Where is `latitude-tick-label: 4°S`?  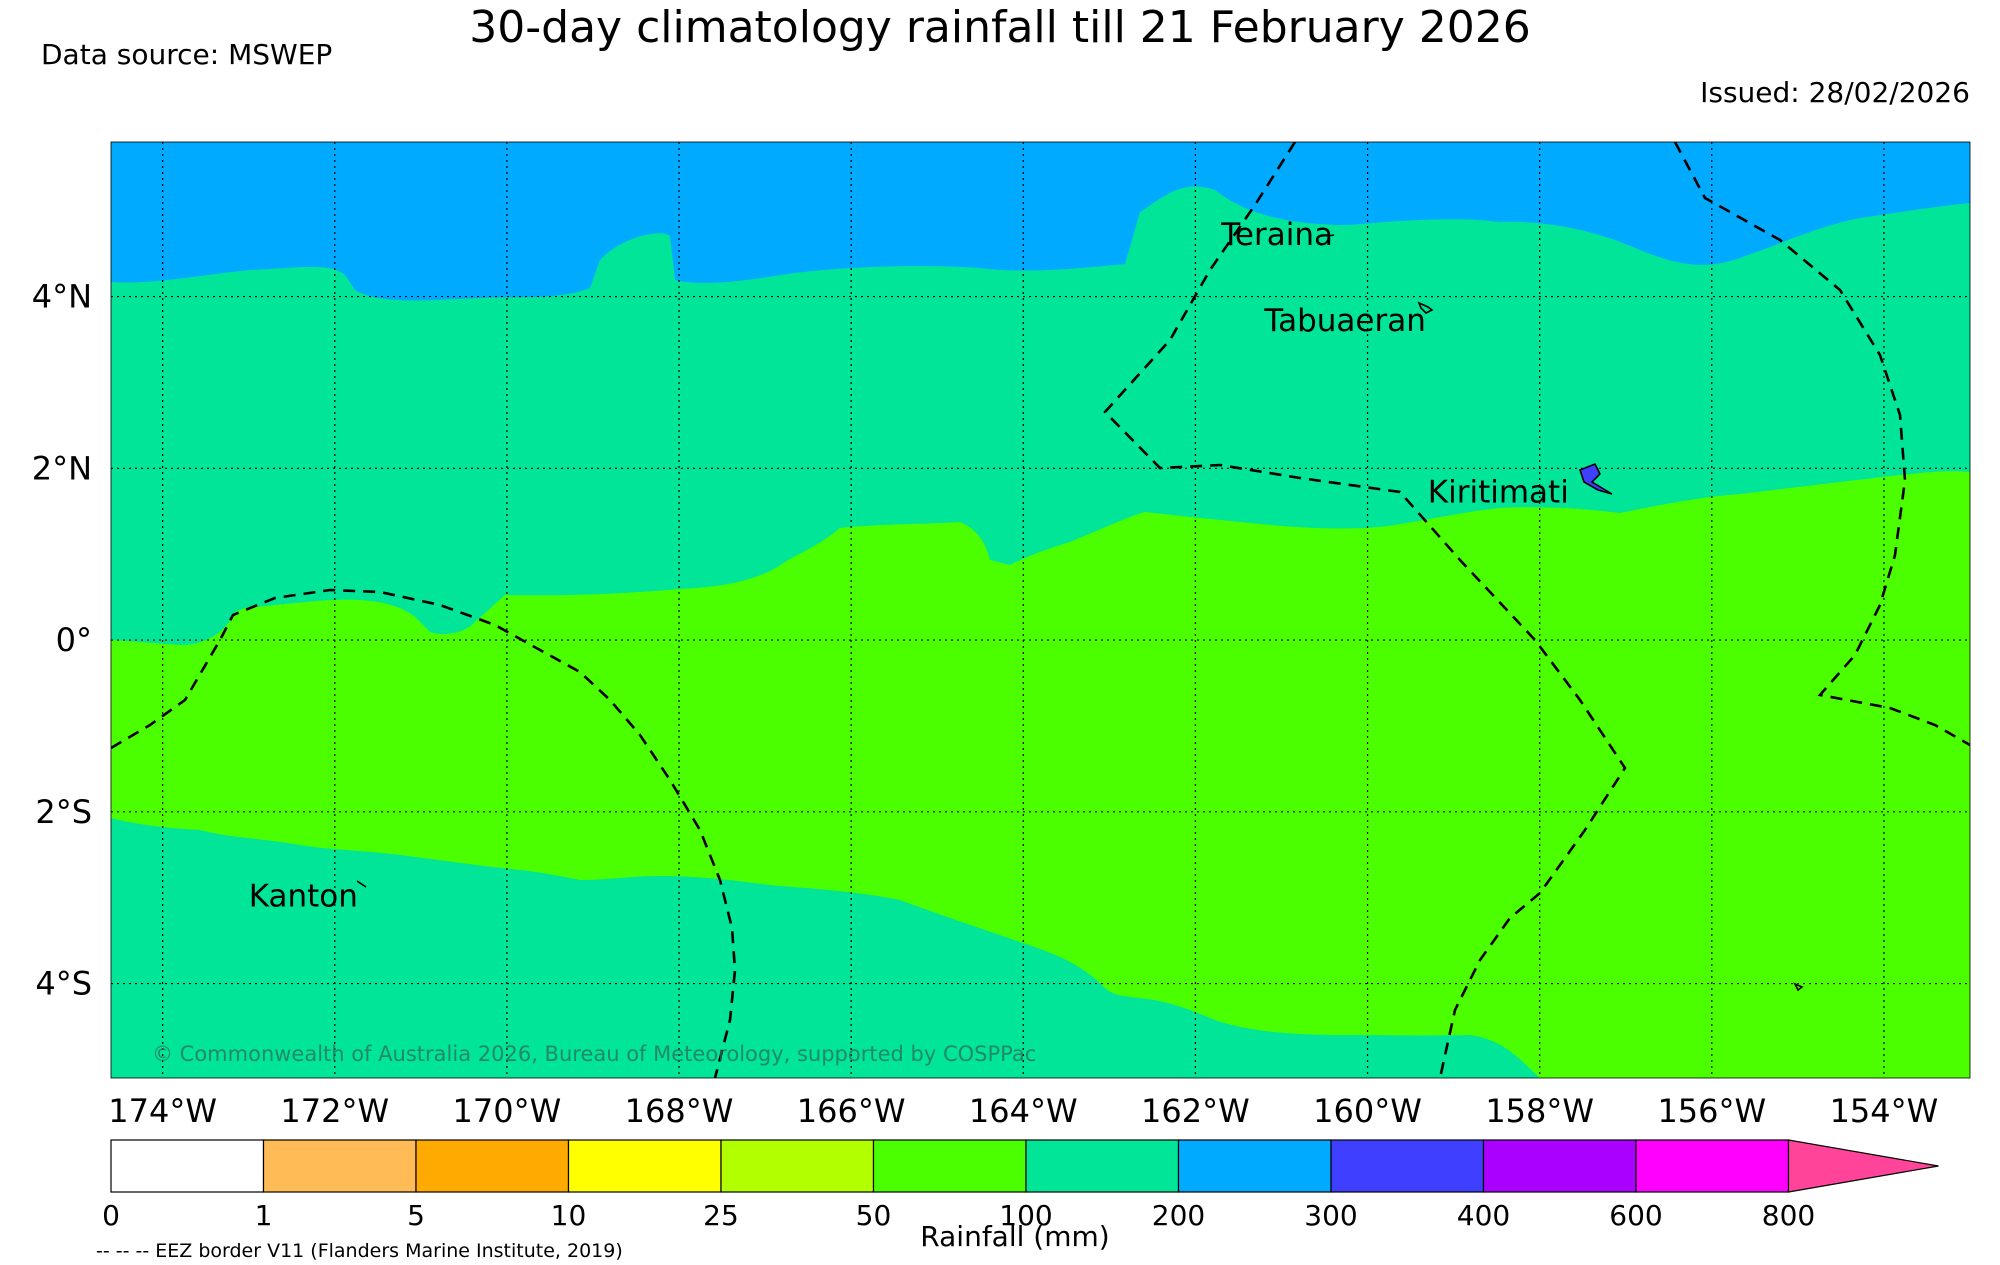
latitude-tick-label: 4°S is located at coordinates (63, 984).